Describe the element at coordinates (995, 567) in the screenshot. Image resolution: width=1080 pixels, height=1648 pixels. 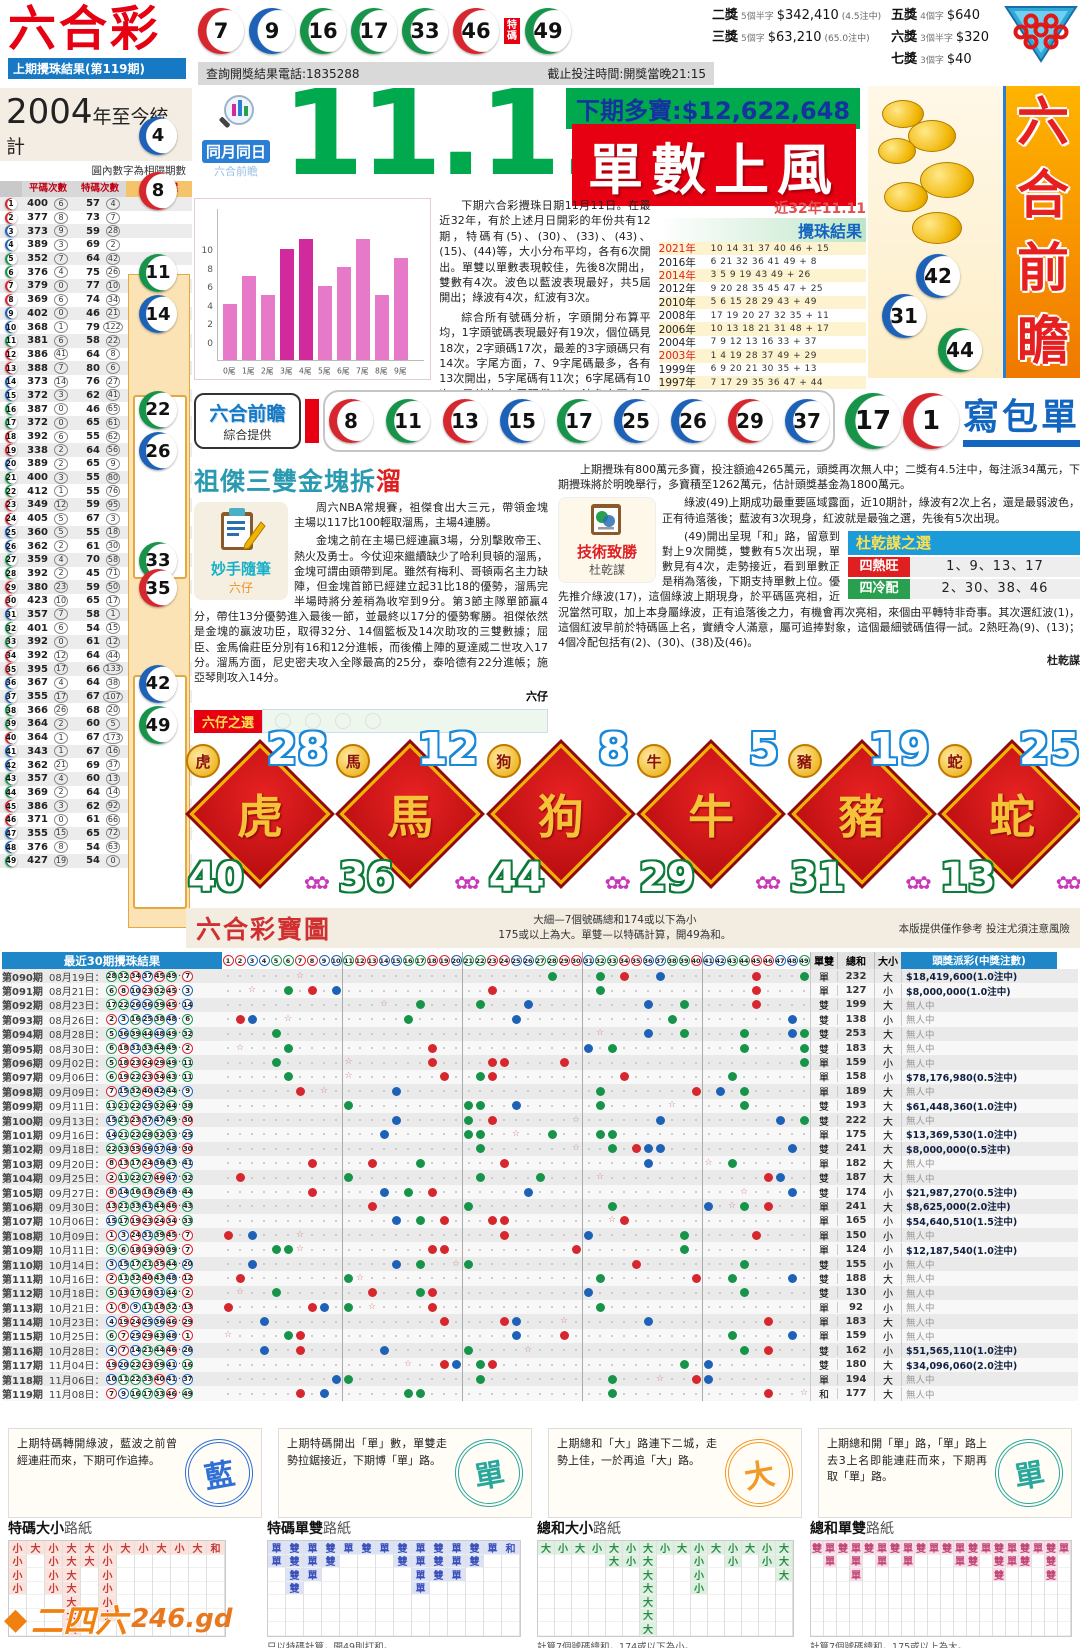
I see `hot-numbers: 1、9、13、17` at that location.